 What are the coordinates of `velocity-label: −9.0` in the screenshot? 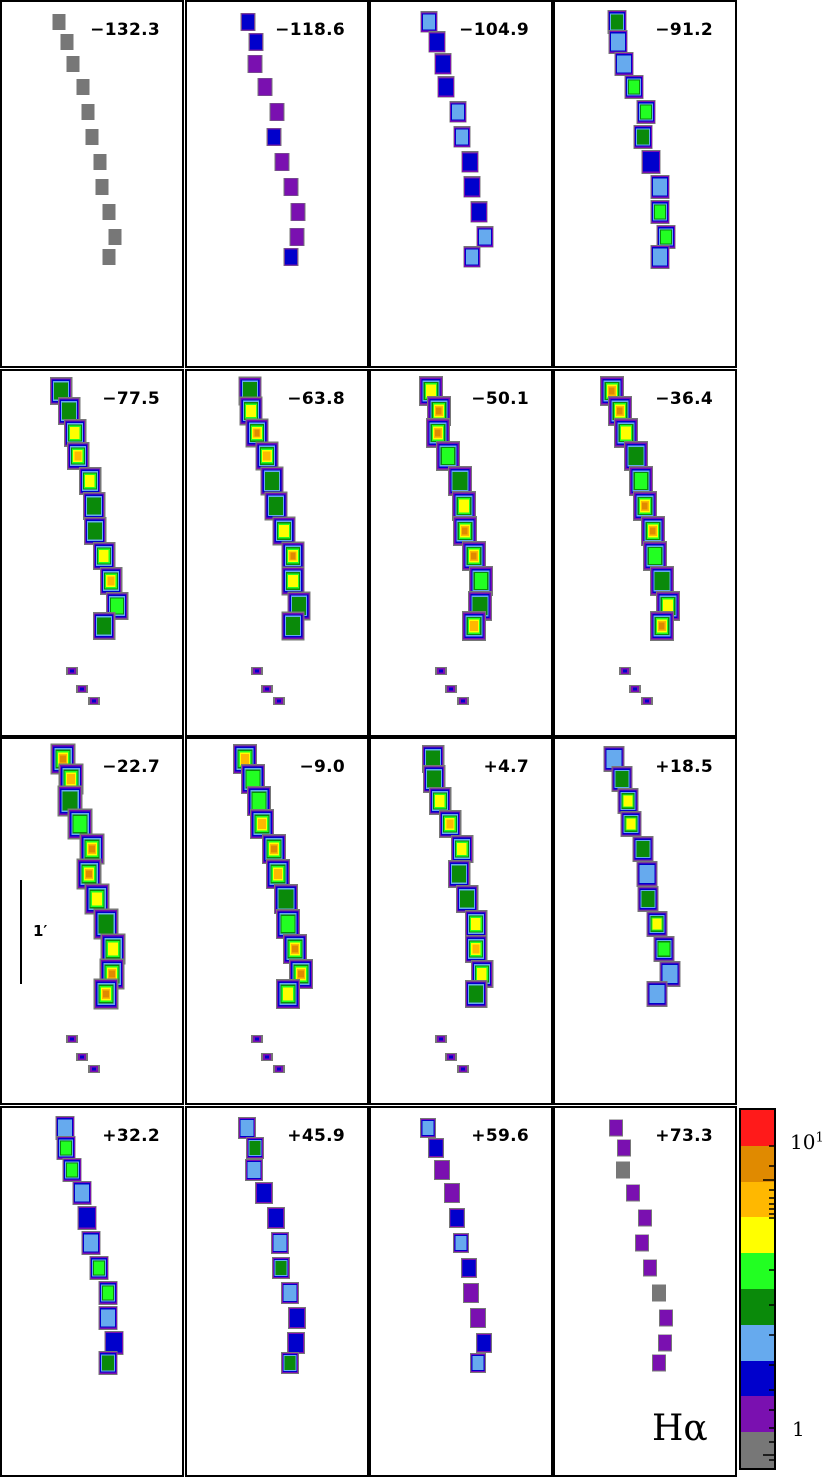 It's located at (322, 767).